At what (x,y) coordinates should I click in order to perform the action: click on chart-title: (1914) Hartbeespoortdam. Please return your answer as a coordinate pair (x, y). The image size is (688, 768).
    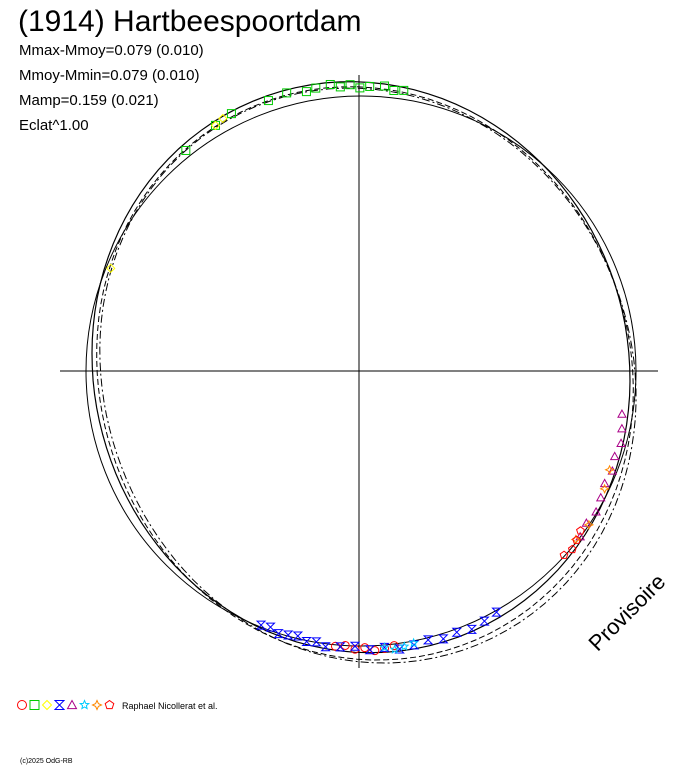
    Looking at the image, I should click on (190, 21).